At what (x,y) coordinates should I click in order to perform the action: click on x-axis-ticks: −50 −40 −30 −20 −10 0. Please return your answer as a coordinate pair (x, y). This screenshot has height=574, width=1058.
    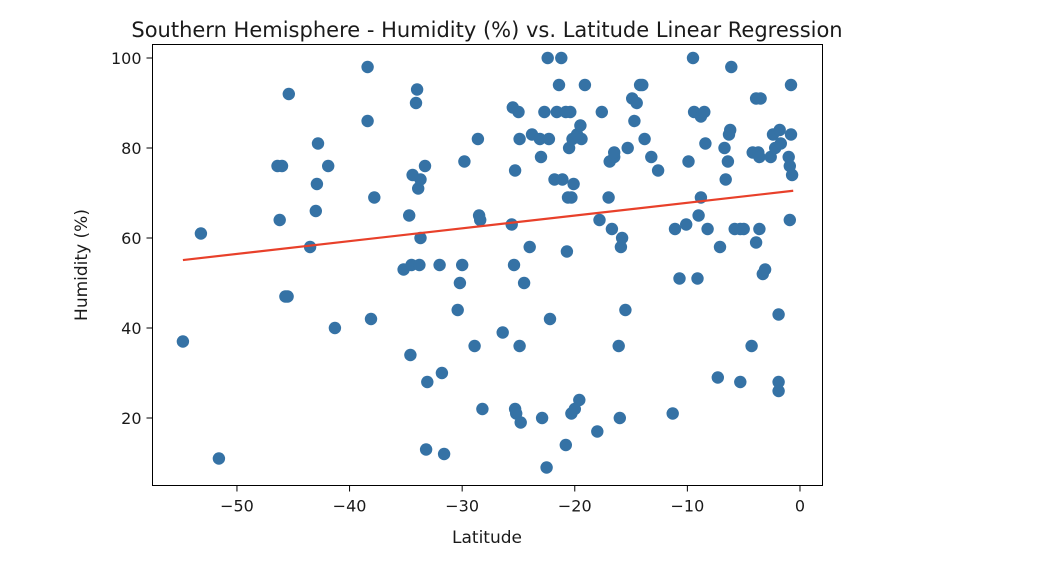
    Looking at the image, I should click on (512, 500).